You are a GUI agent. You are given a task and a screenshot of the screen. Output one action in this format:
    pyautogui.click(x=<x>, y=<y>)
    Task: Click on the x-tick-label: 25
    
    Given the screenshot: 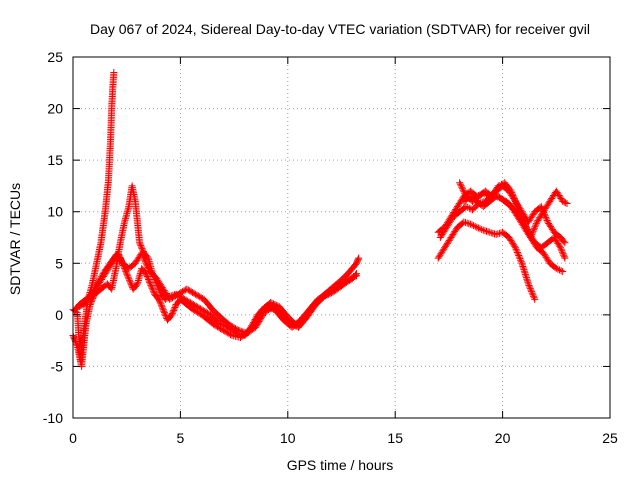 What is the action you would take?
    pyautogui.click(x=610, y=438)
    